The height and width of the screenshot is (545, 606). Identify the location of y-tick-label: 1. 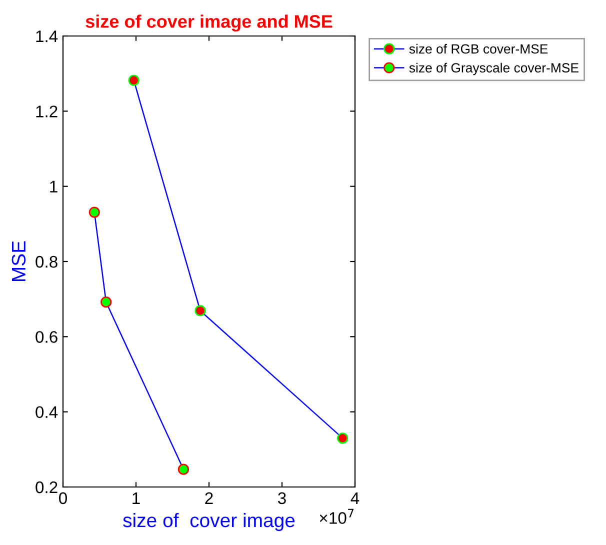
(54, 186).